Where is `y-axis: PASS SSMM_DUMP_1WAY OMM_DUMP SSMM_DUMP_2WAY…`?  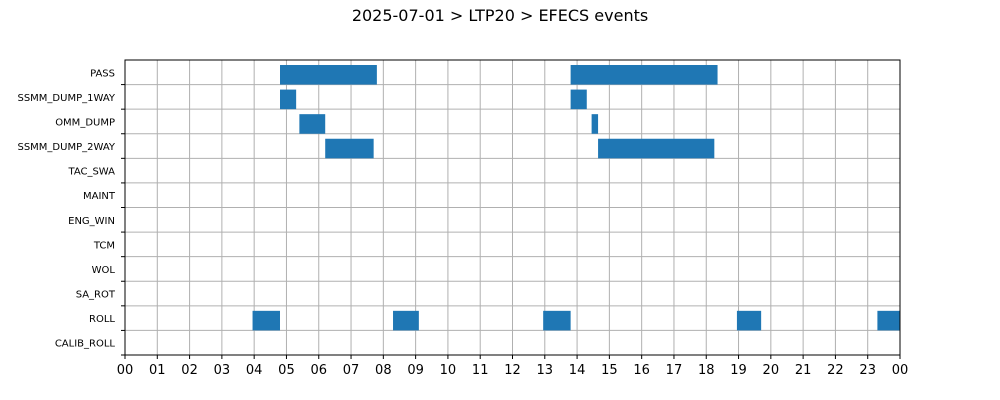
y-axis: PASS SSMM_DUMP_1WAY OMM_DUMP SSMM_DUMP_2WAY… is located at coordinates (71, 212).